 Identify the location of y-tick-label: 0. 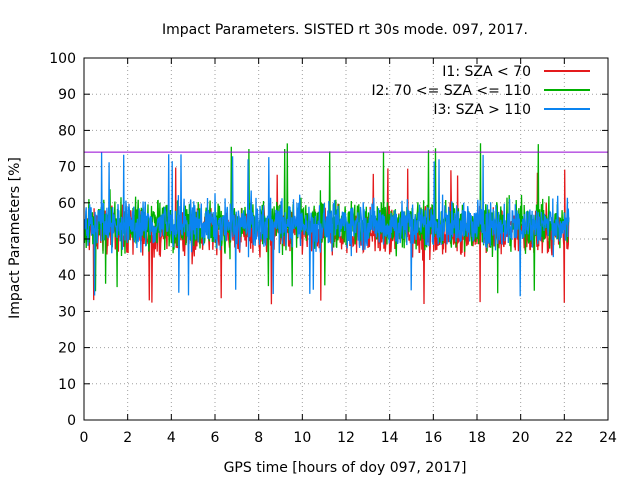
(71, 421).